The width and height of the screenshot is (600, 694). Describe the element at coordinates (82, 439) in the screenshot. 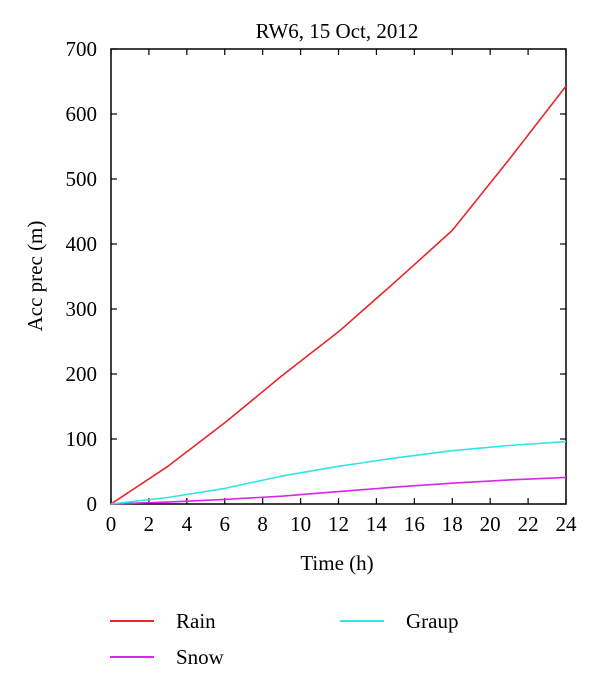

I see `y-tick-label: 100` at that location.